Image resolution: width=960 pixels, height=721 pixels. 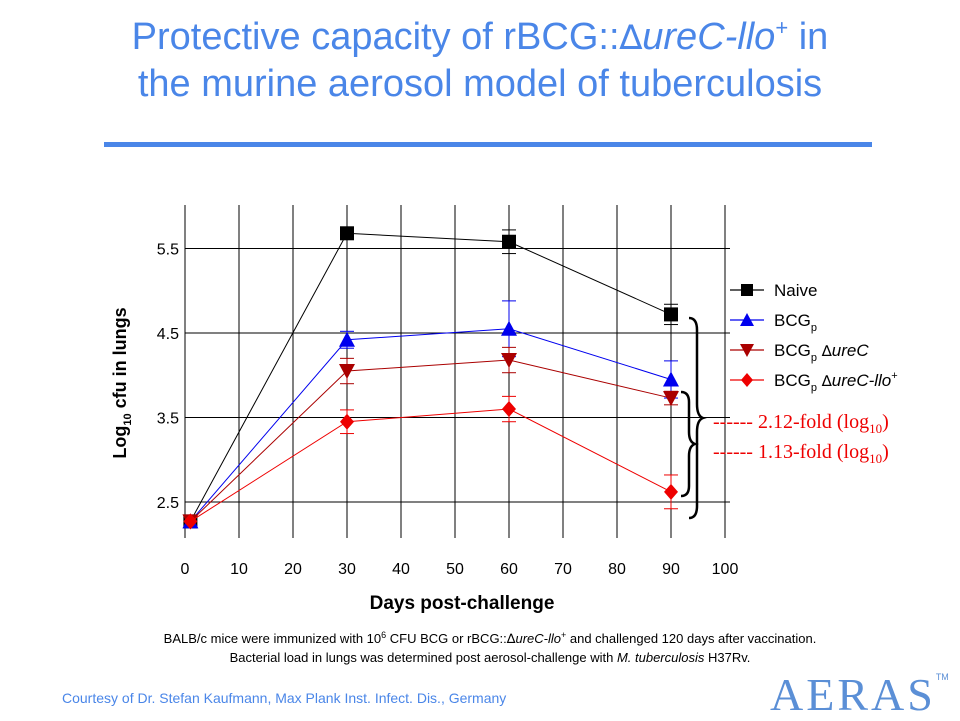 What do you see at coordinates (462, 603) in the screenshot?
I see `x-axis-label: Days post-challenge` at bounding box center [462, 603].